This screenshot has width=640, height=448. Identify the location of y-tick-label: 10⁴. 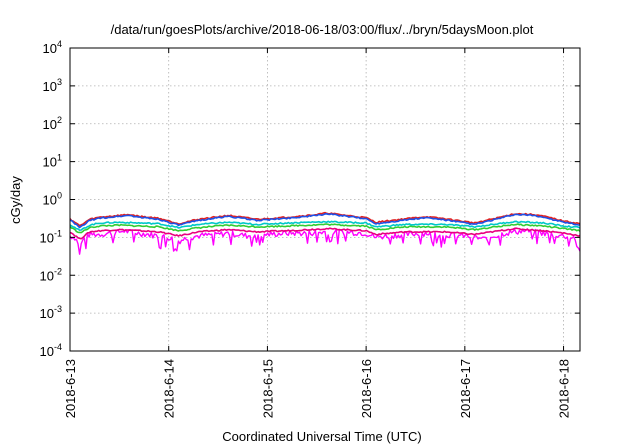
(52, 47).